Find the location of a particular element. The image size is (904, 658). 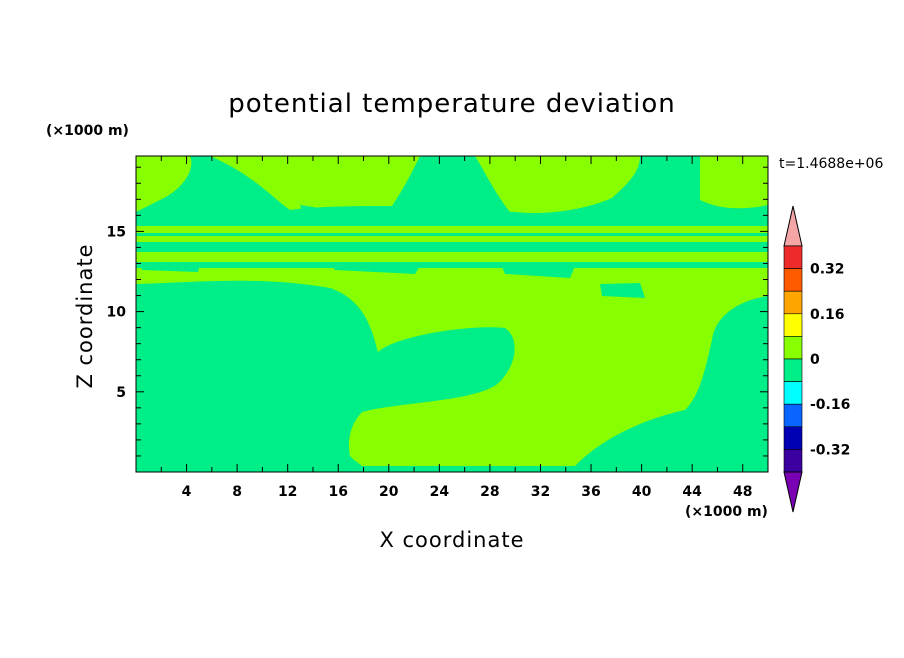

colorbar is located at coordinates (793, 359).